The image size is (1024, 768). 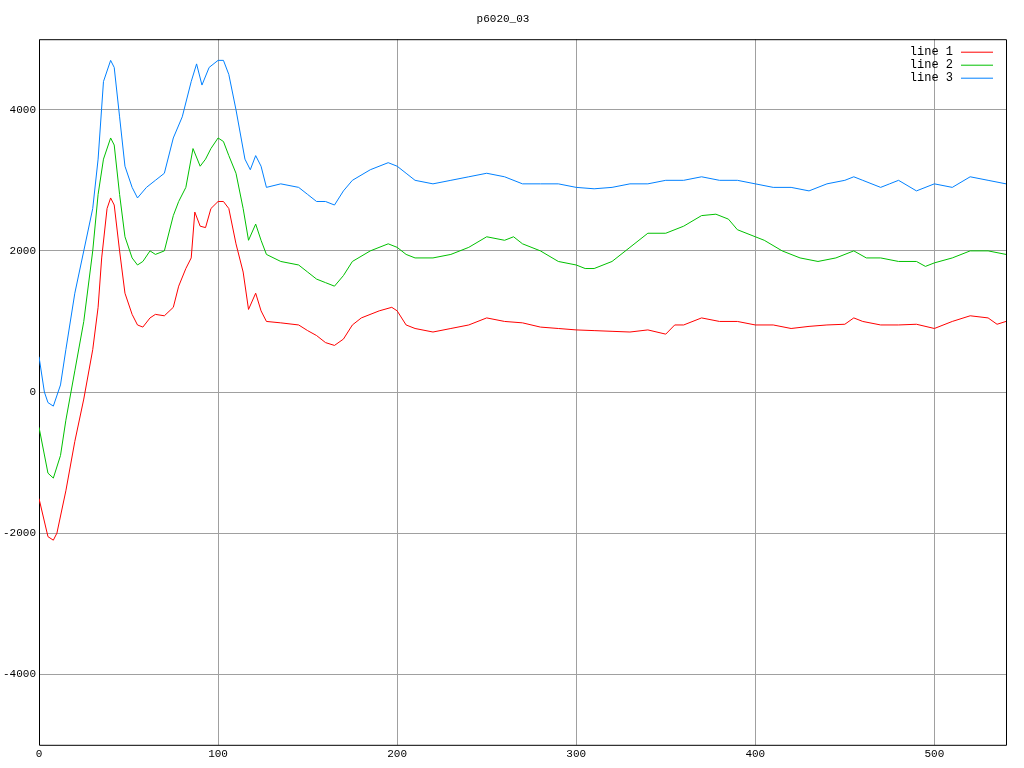 What do you see at coordinates (23, 250) in the screenshot?
I see `y-tick-label: 2000` at bounding box center [23, 250].